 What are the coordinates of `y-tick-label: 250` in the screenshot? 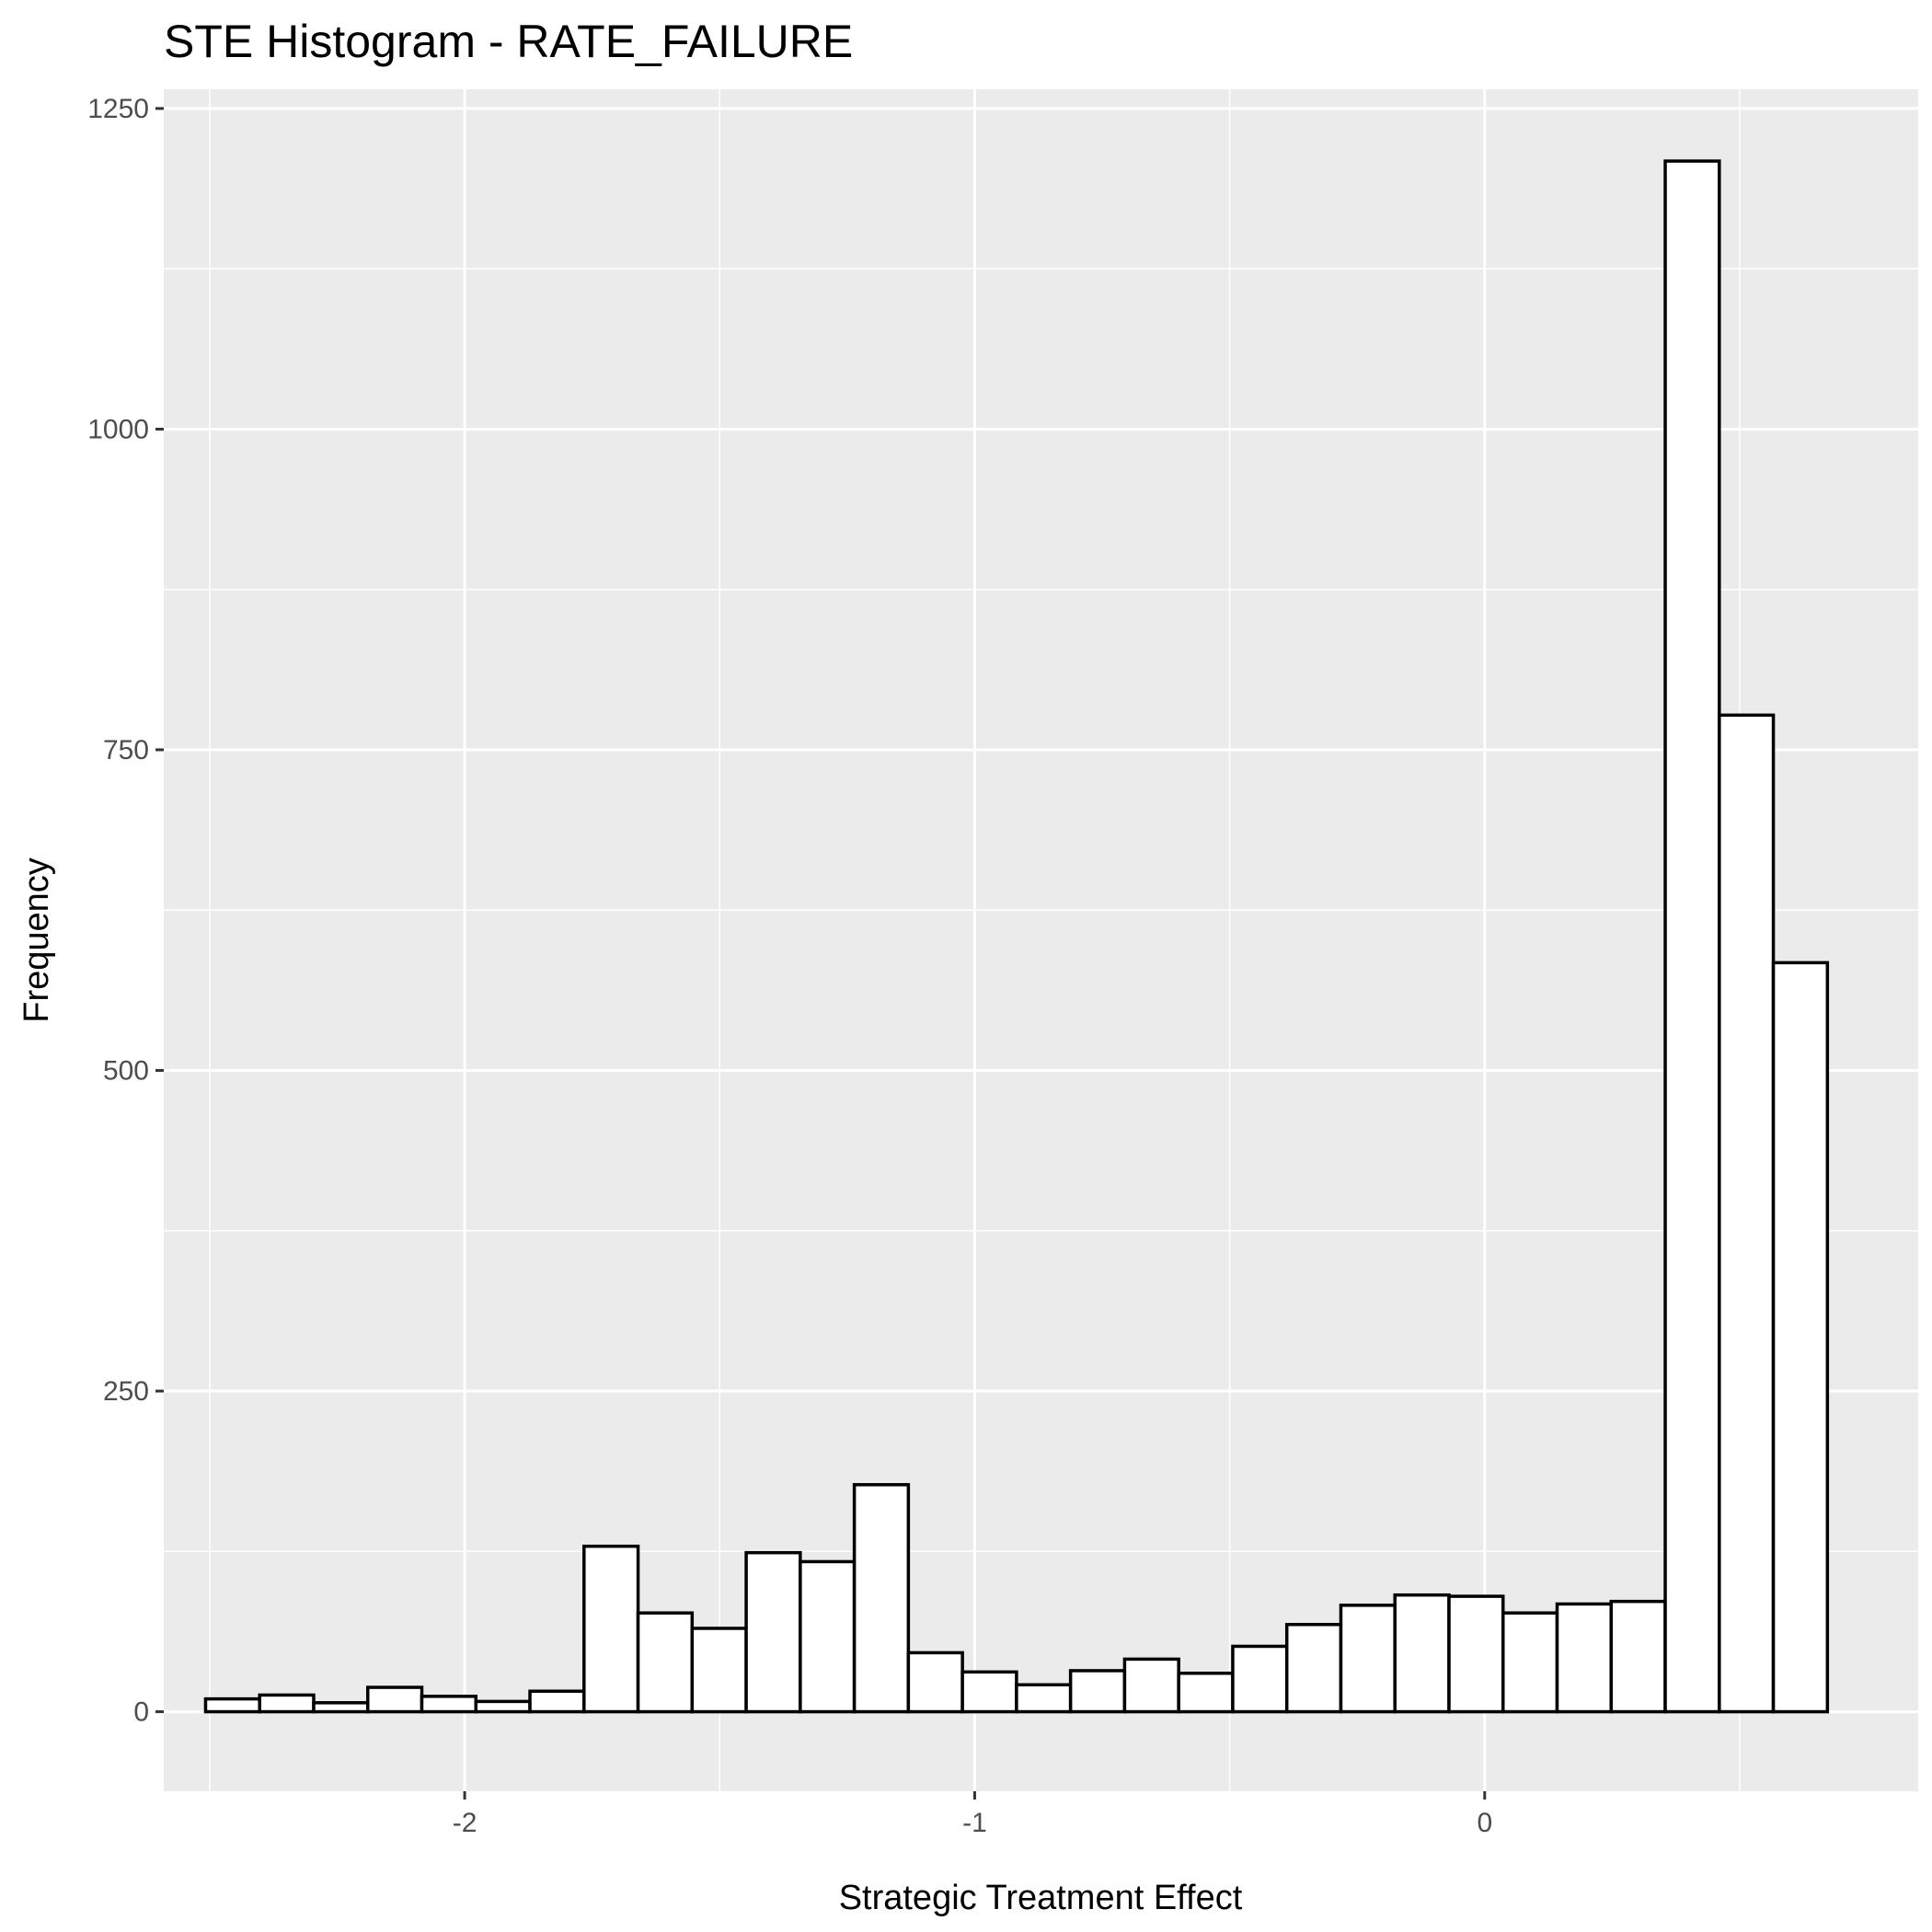 It's located at (126, 1391).